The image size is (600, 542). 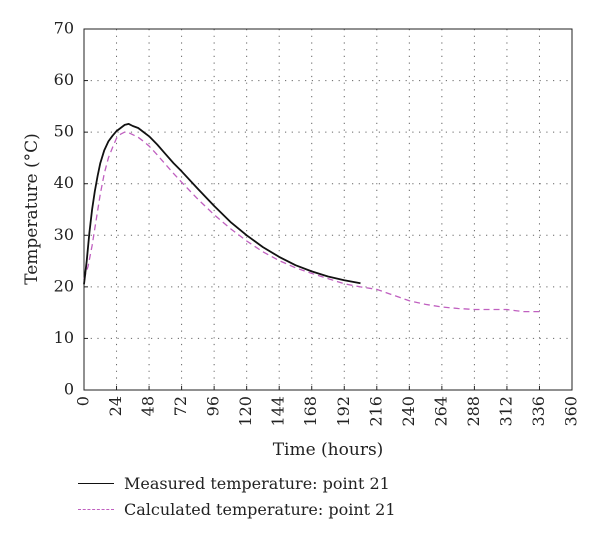 I want to click on series-measured-line, so click(x=222, y=204).